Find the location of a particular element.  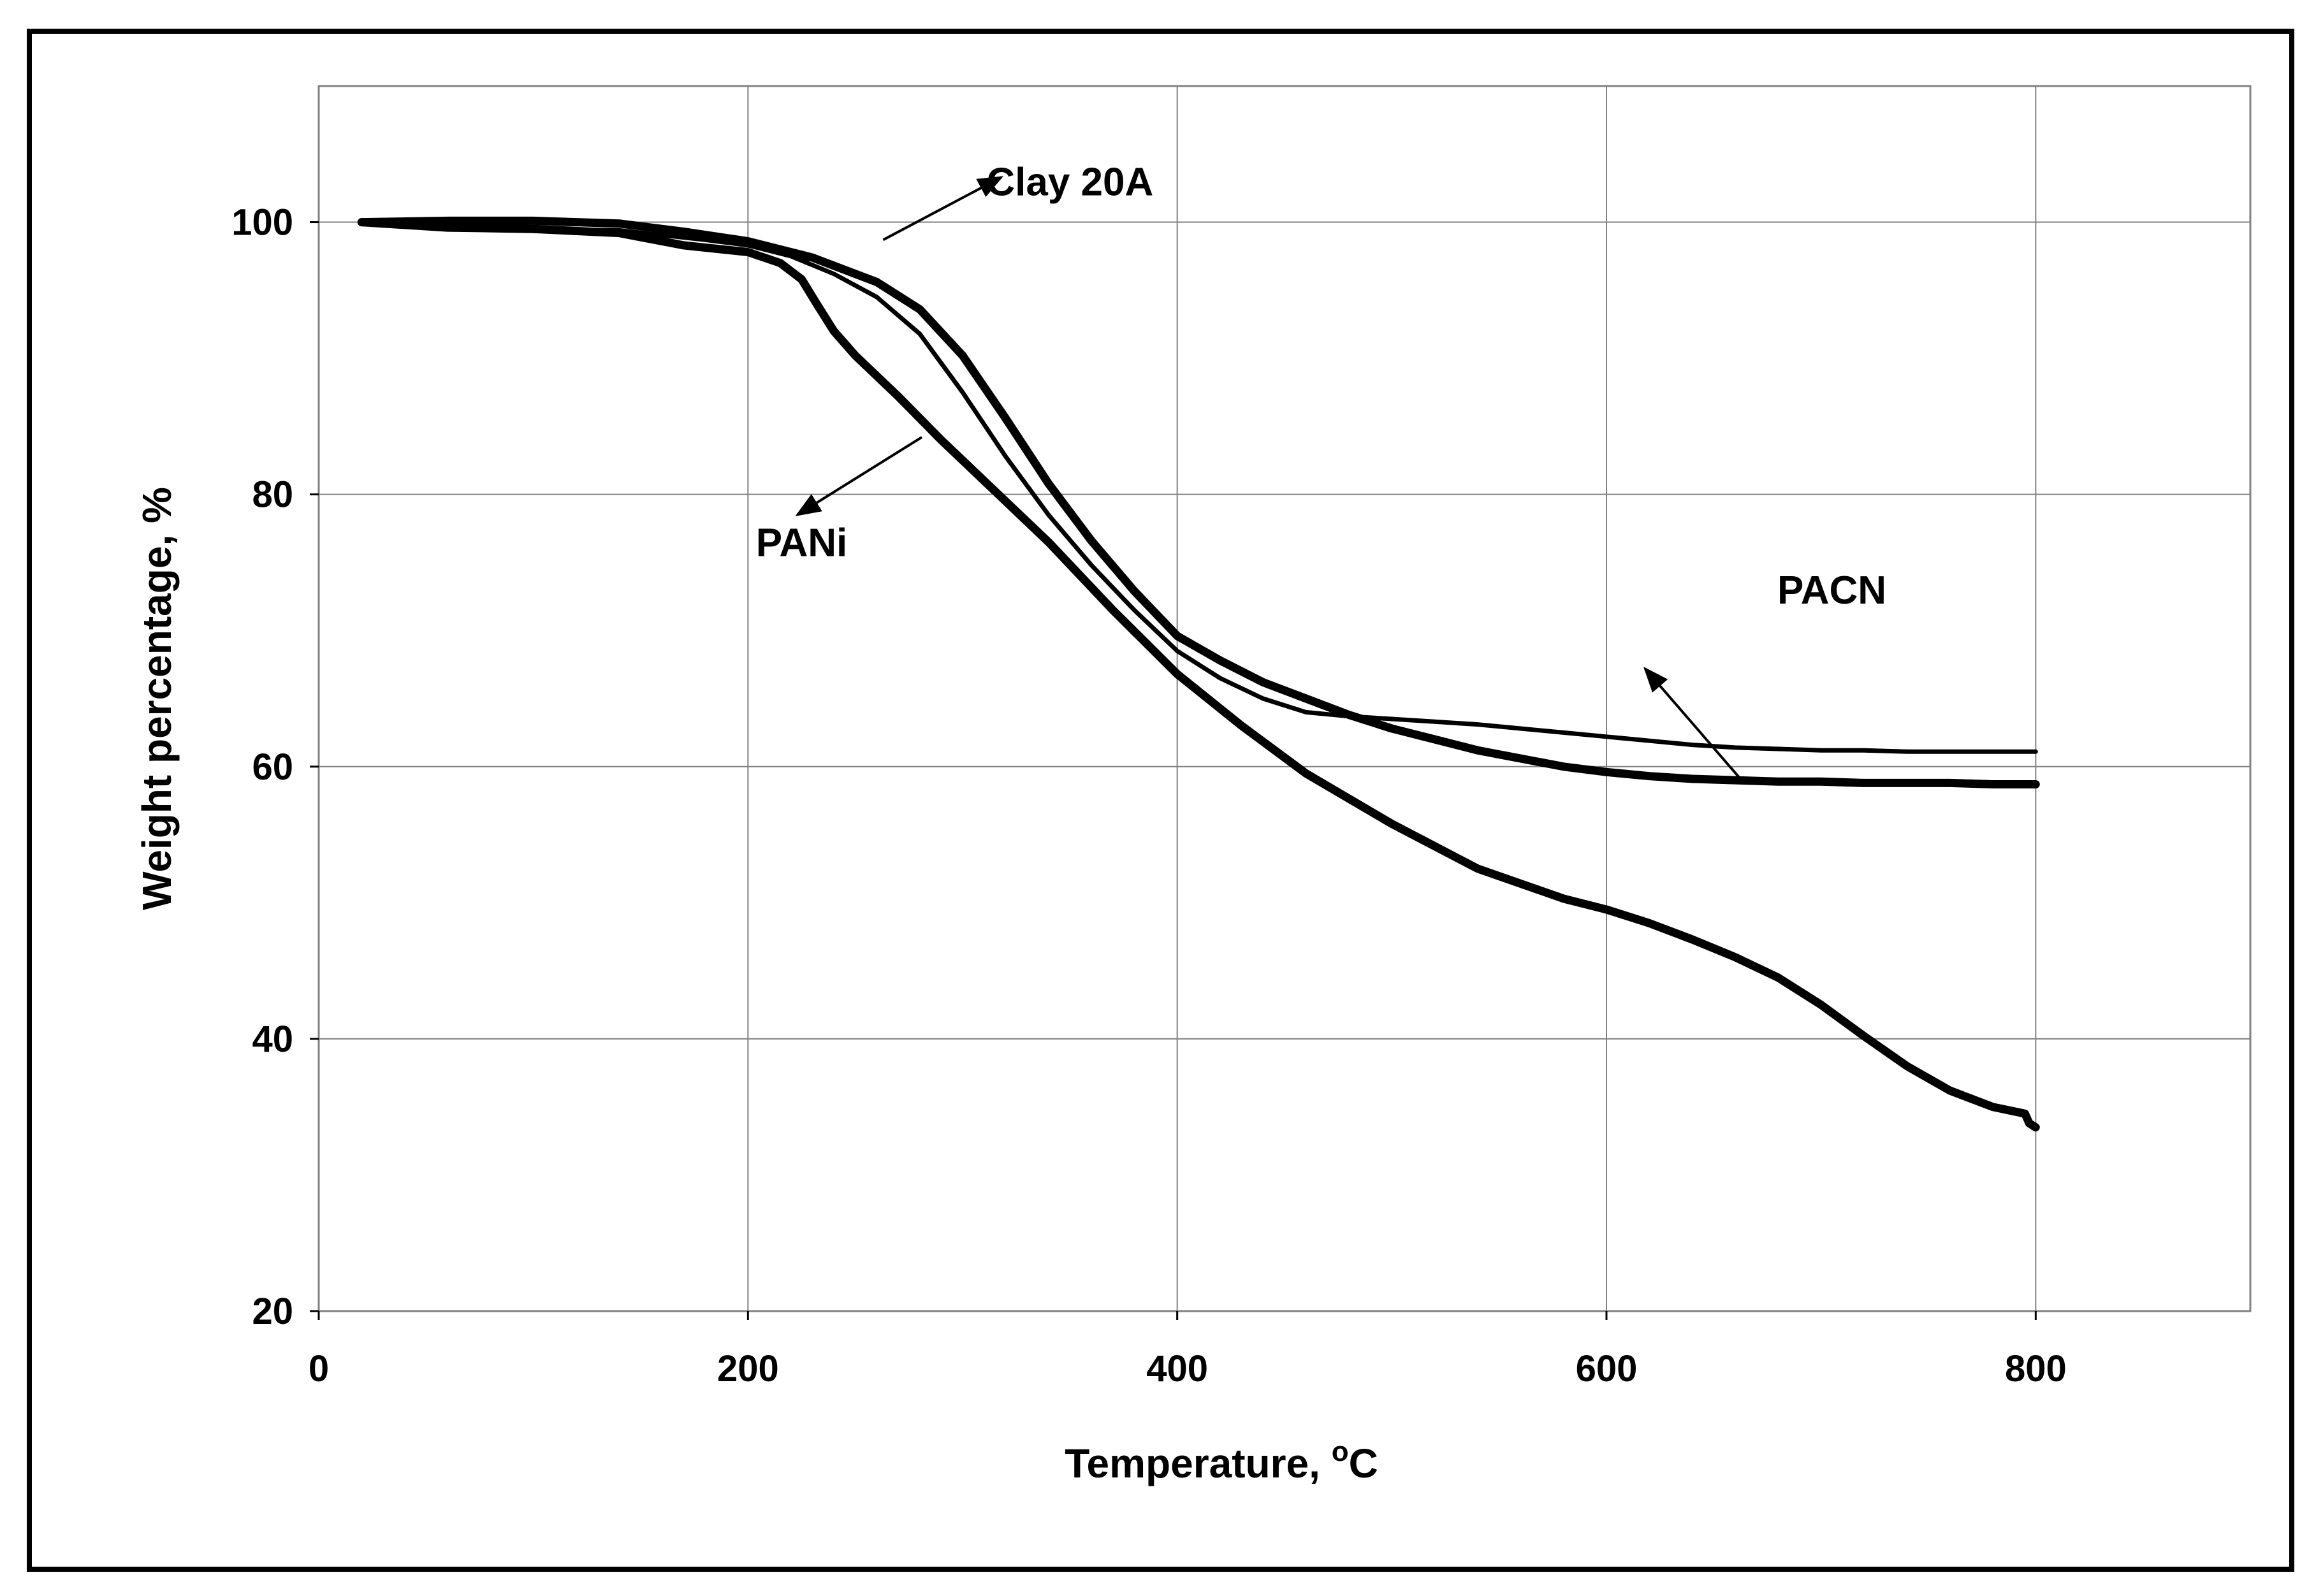

annotation-arrow-clay-20a is located at coordinates (943, 209).